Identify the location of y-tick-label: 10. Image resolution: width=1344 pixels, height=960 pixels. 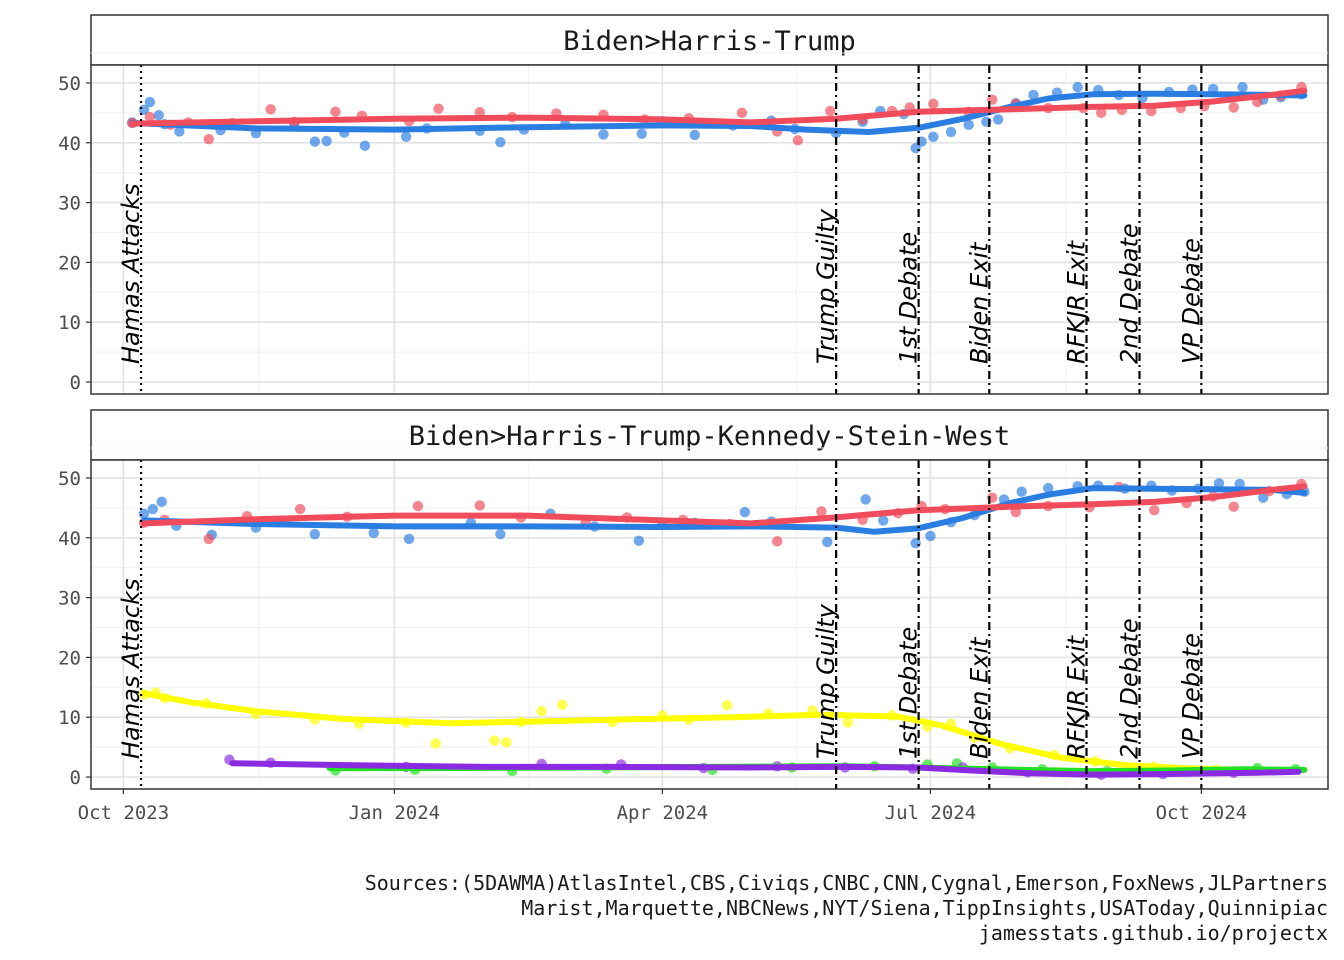
(69, 718).